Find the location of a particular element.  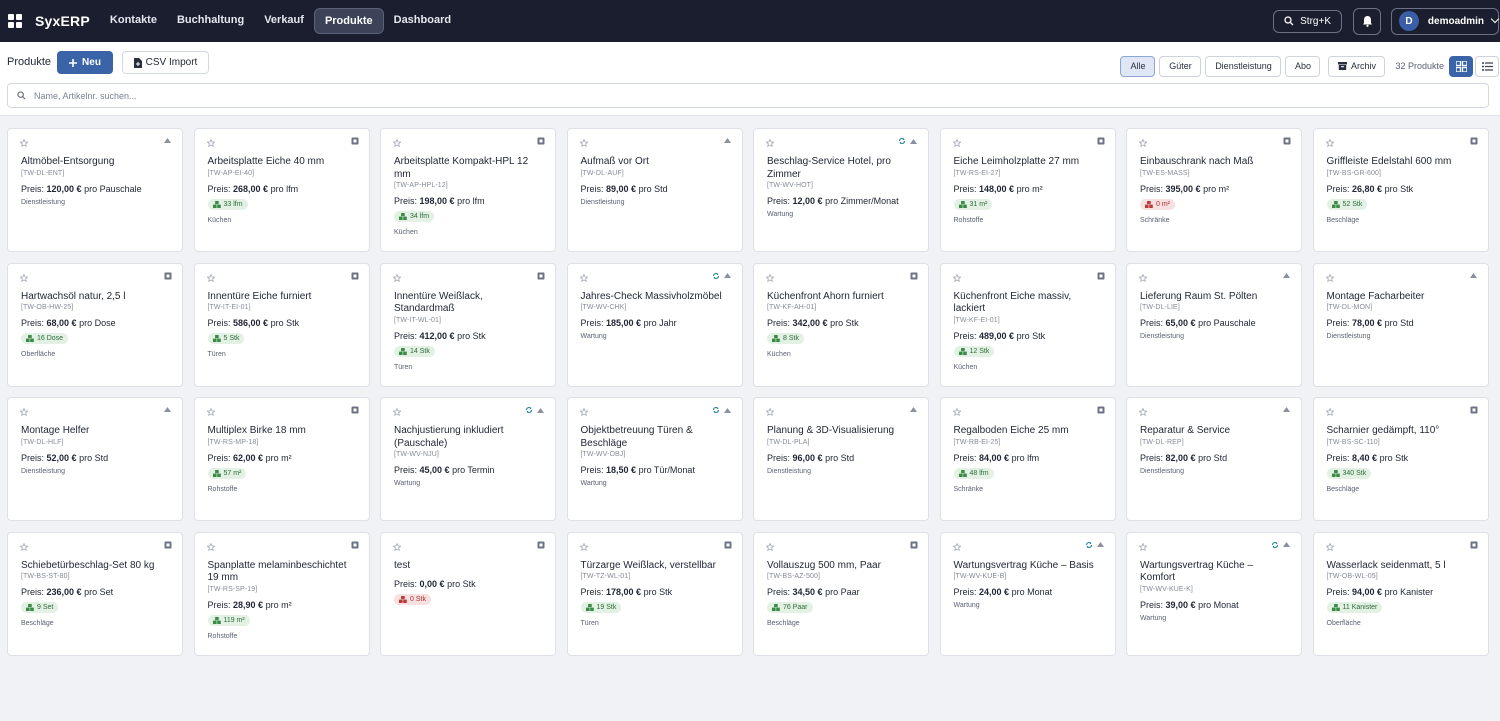

product-name: Eiche Leimholzplatte 27 mm is located at coordinates (1016, 161).